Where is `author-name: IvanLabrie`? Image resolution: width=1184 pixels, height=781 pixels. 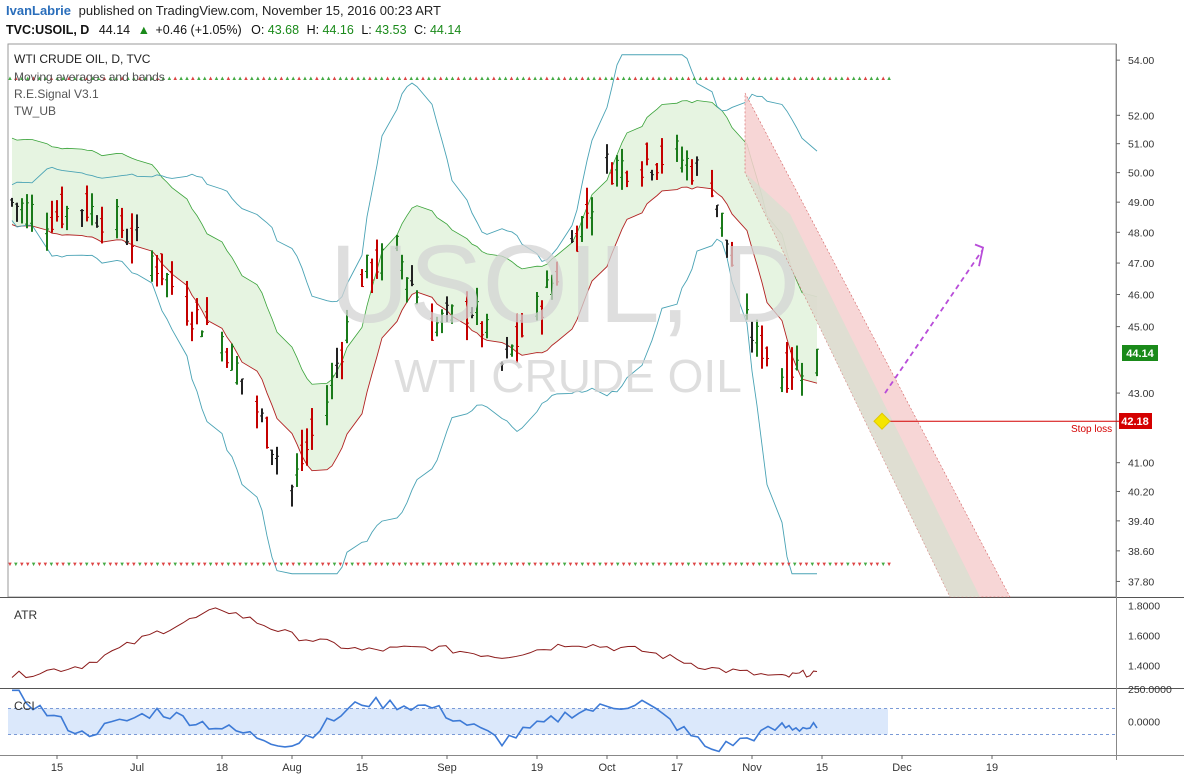
author-name: IvanLabrie is located at coordinates (38, 10).